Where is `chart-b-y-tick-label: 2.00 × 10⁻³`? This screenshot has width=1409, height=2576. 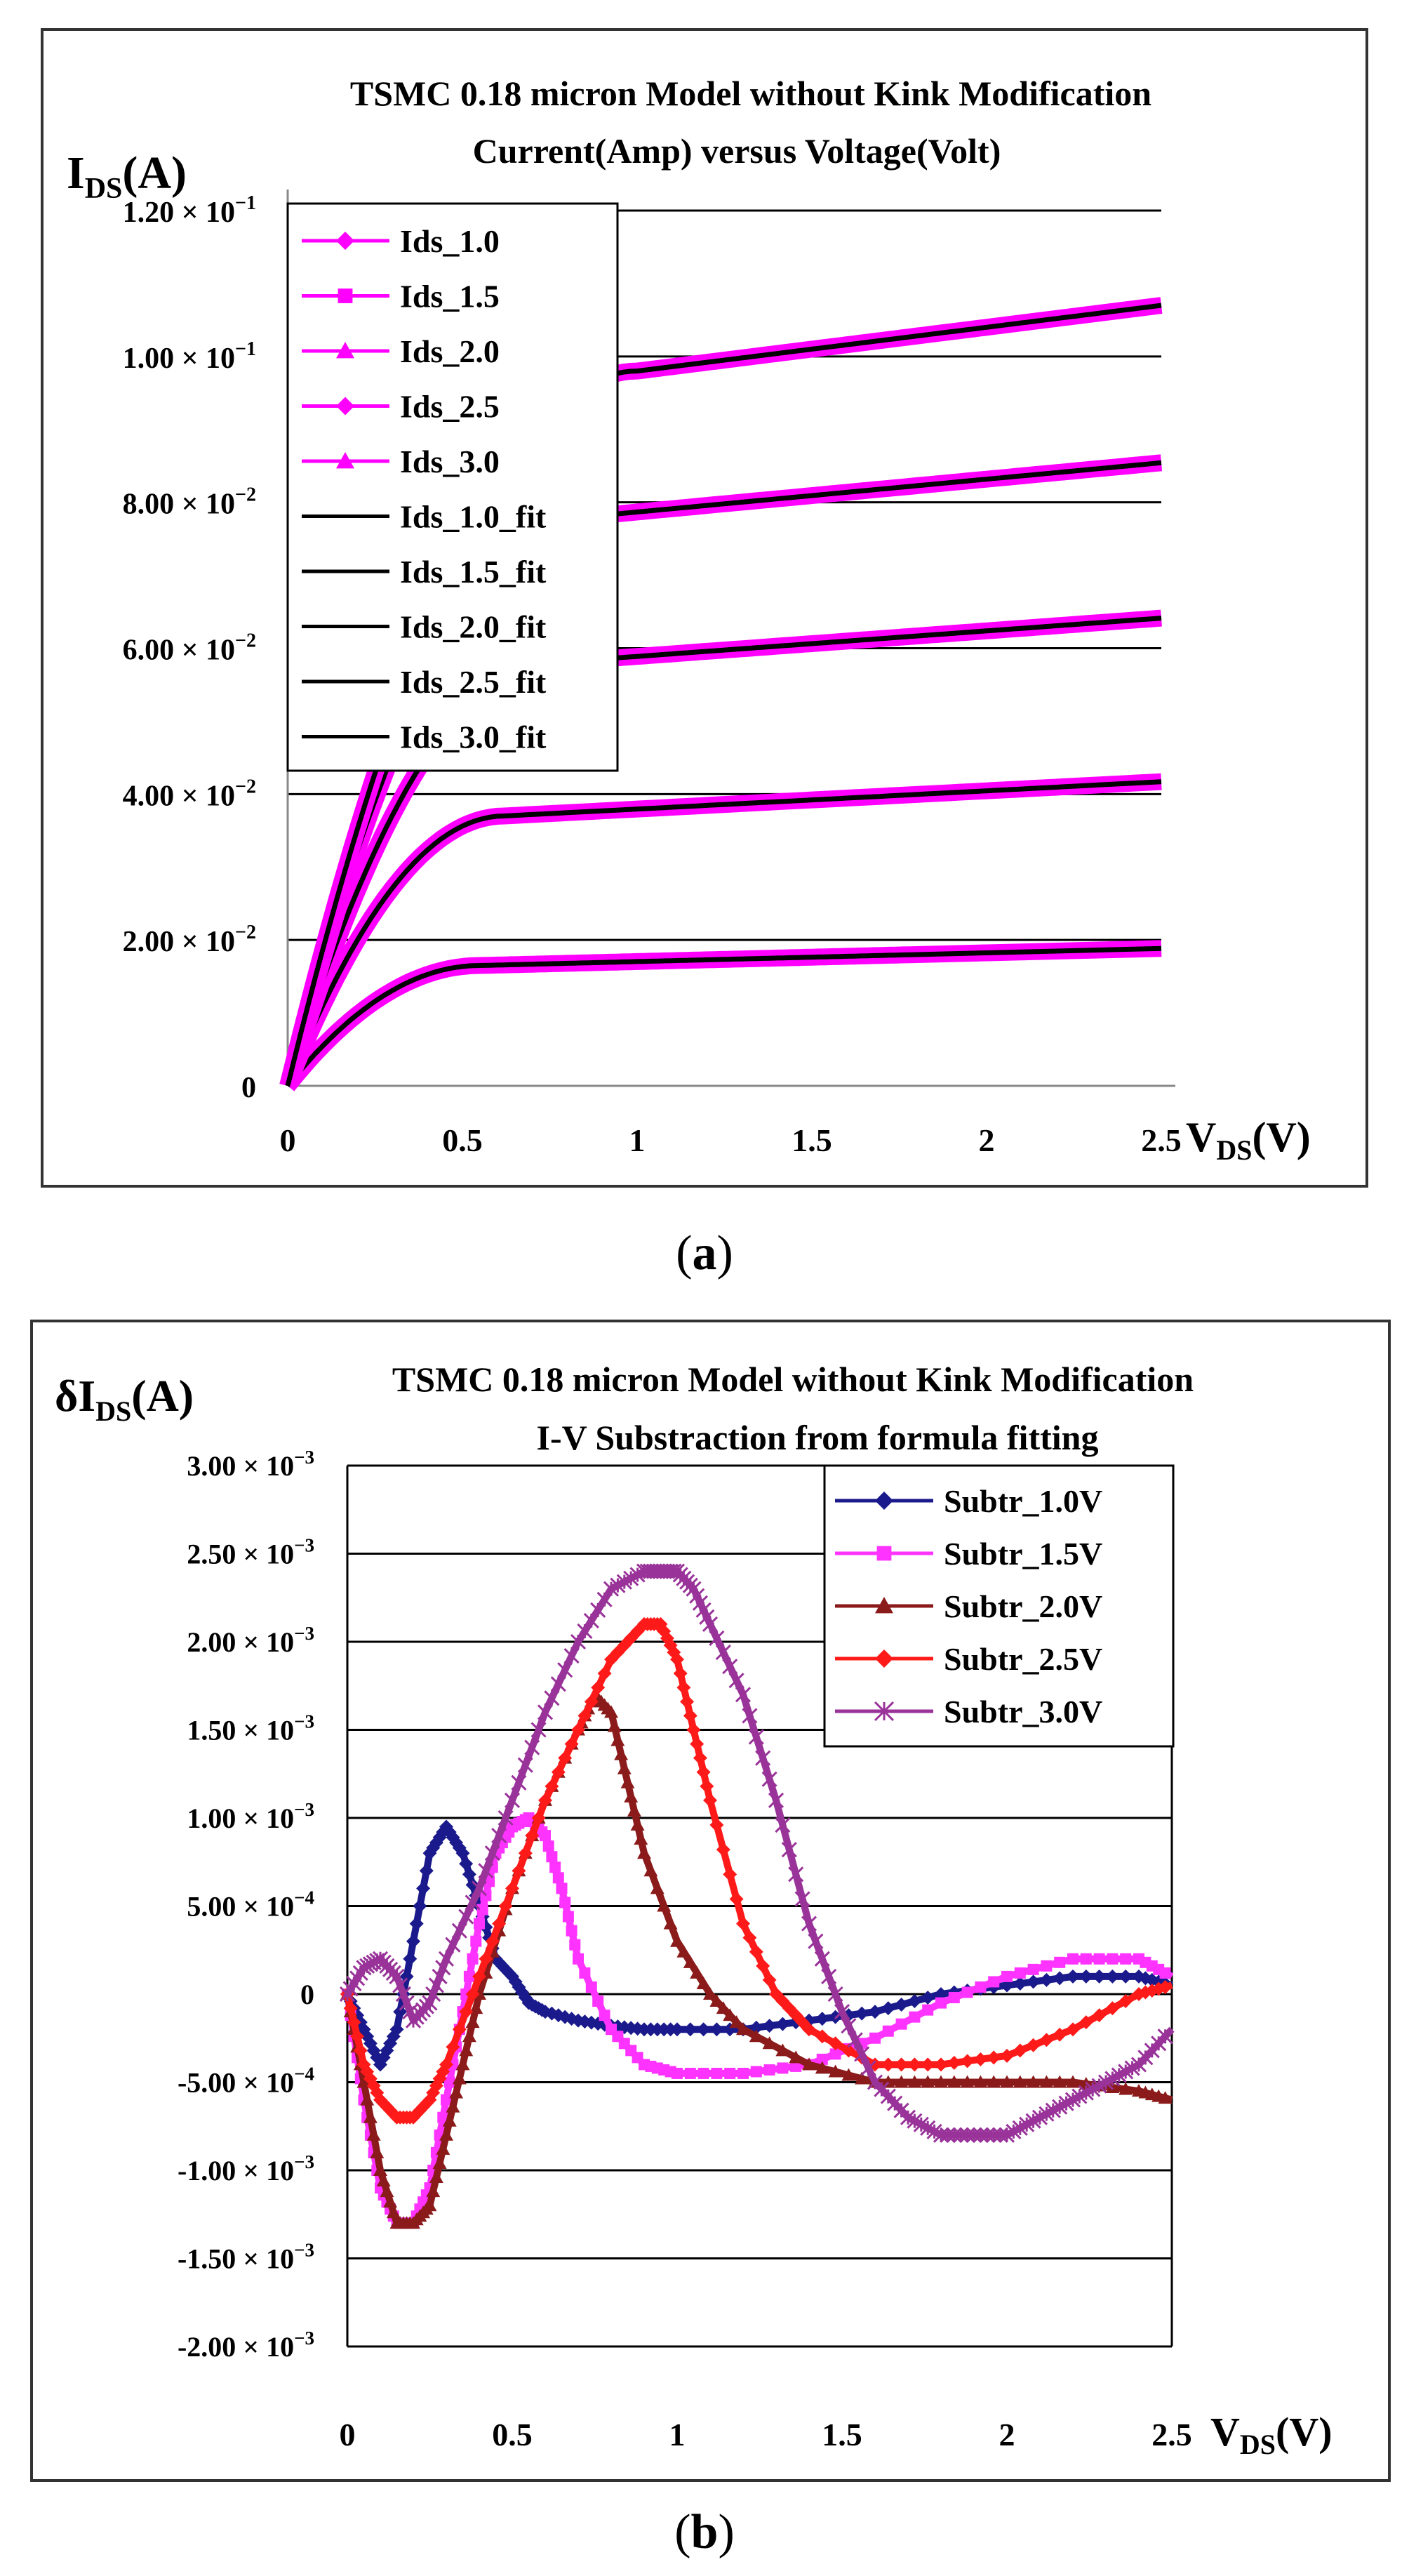
chart-b-y-tick-label: 2.00 × 10⁻³ is located at coordinates (250, 1640).